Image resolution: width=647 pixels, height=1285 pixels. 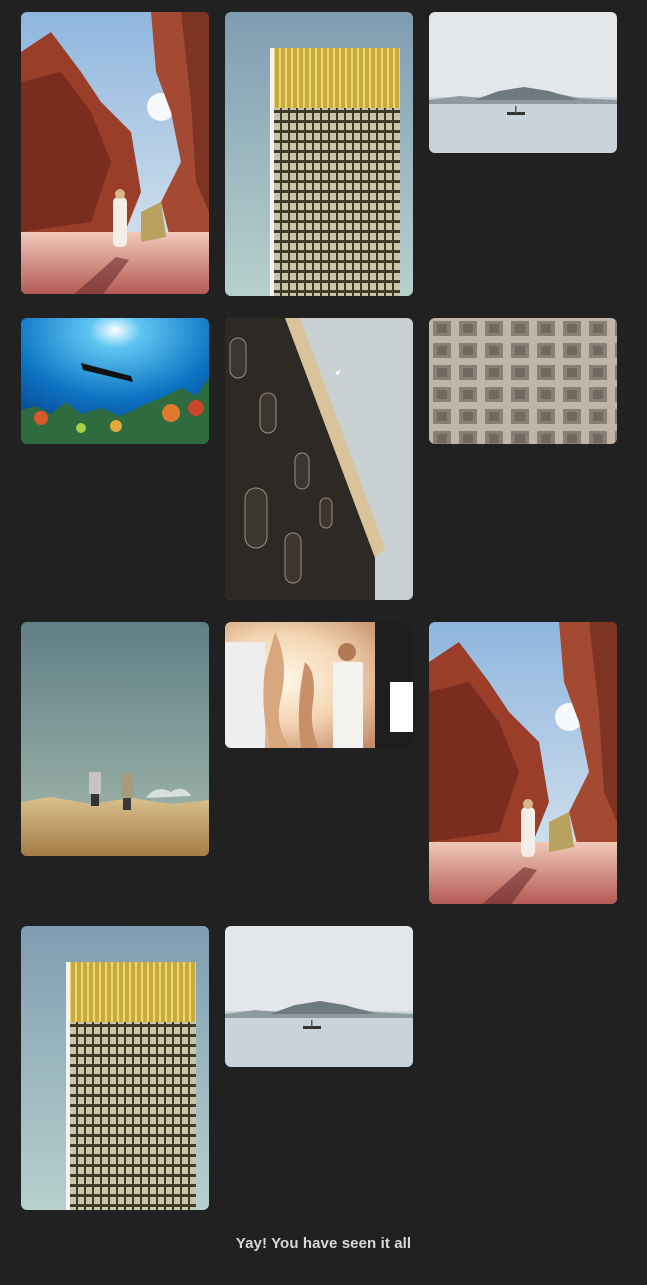 I want to click on photo-beach-party, so click(x=319, y=685).